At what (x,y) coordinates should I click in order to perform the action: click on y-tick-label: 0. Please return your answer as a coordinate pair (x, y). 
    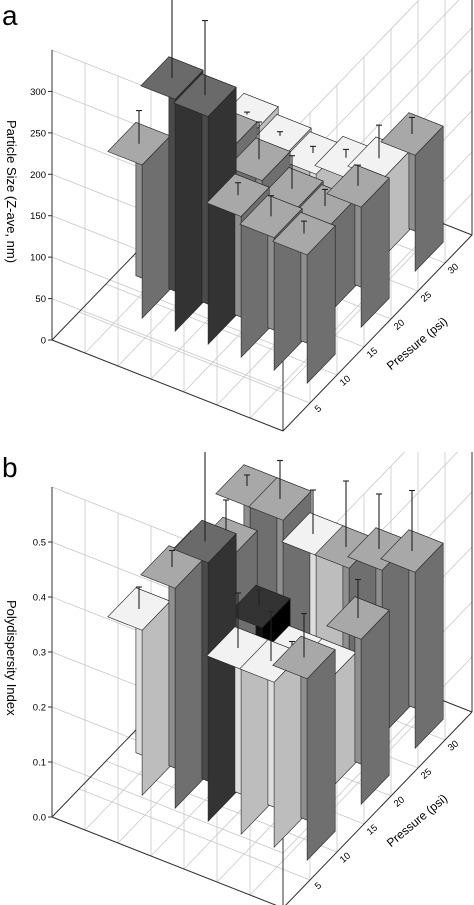
    Looking at the image, I should click on (43, 341).